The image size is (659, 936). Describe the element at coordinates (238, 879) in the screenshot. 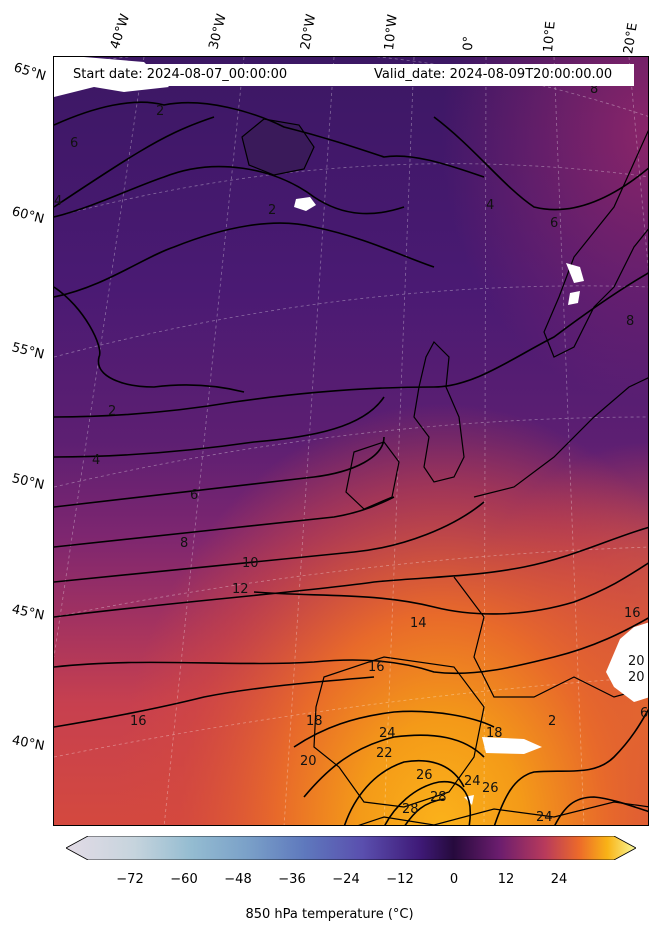

I see `colorbar-tick: −48` at that location.